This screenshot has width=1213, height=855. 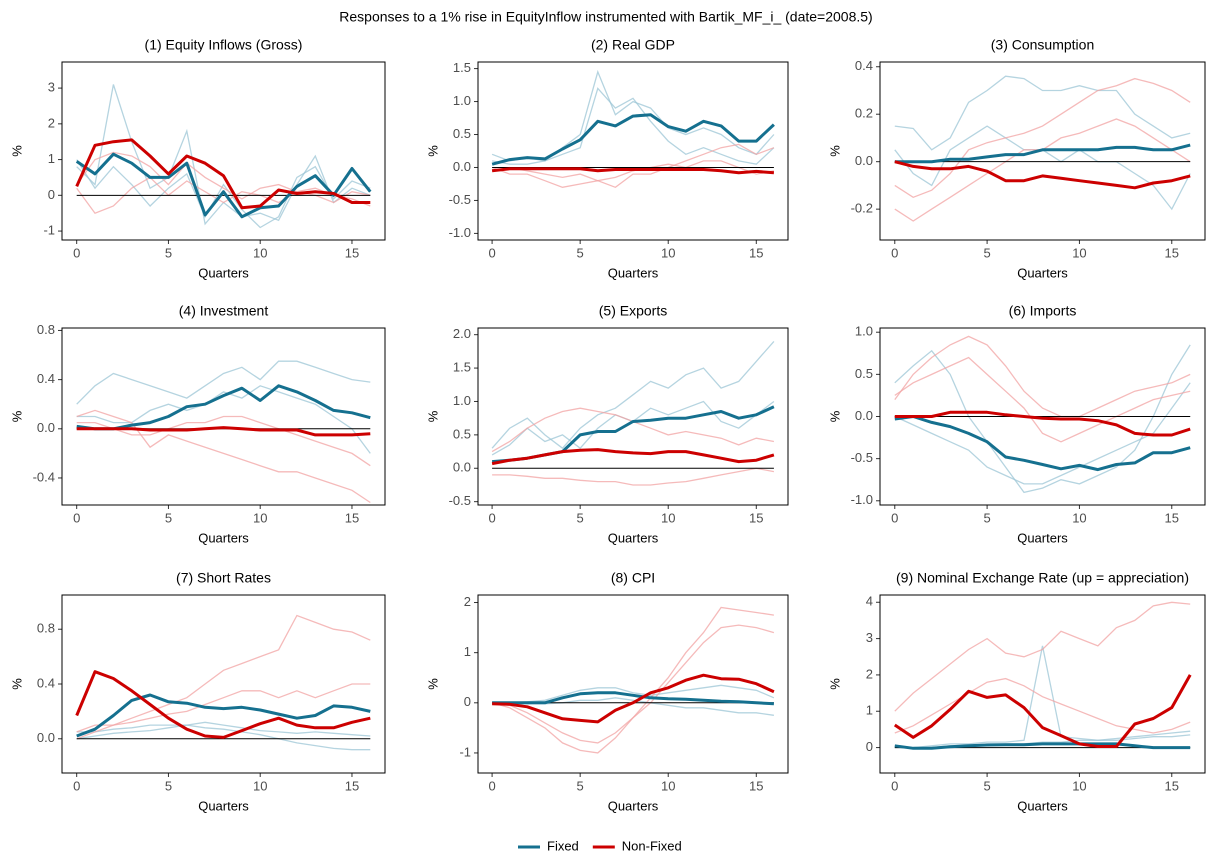 I want to click on panel-title: (3) Consumption, so click(x=1043, y=45).